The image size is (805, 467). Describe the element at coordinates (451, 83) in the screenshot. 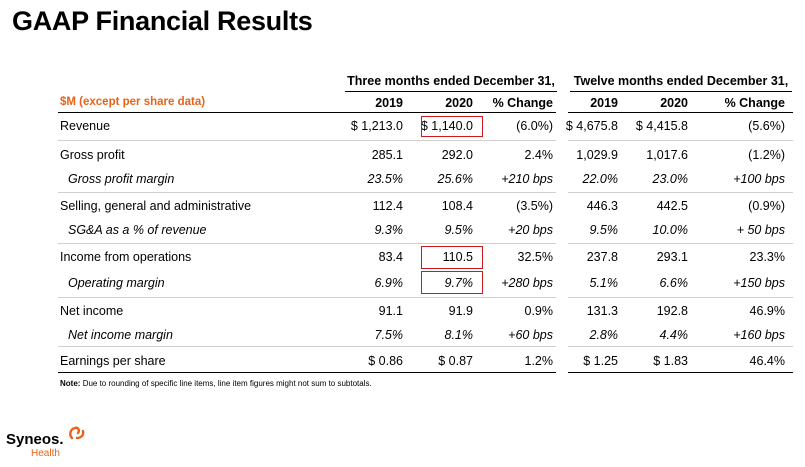

I see `group-header-three-months: Three months ended December 31,` at that location.